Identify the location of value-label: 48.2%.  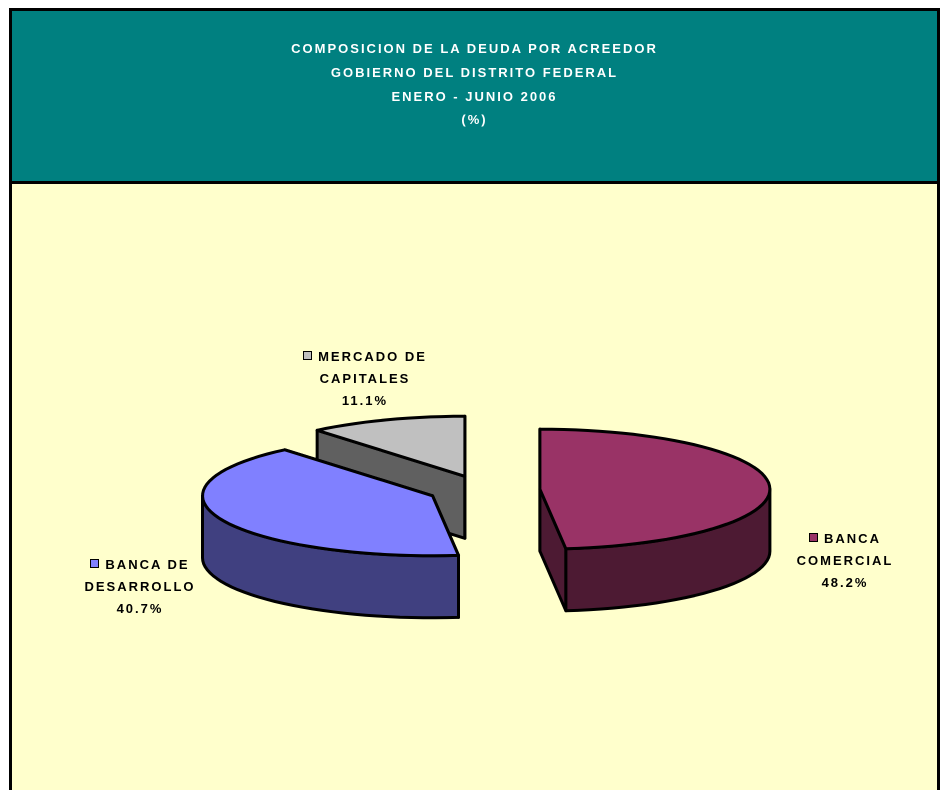
(845, 582).